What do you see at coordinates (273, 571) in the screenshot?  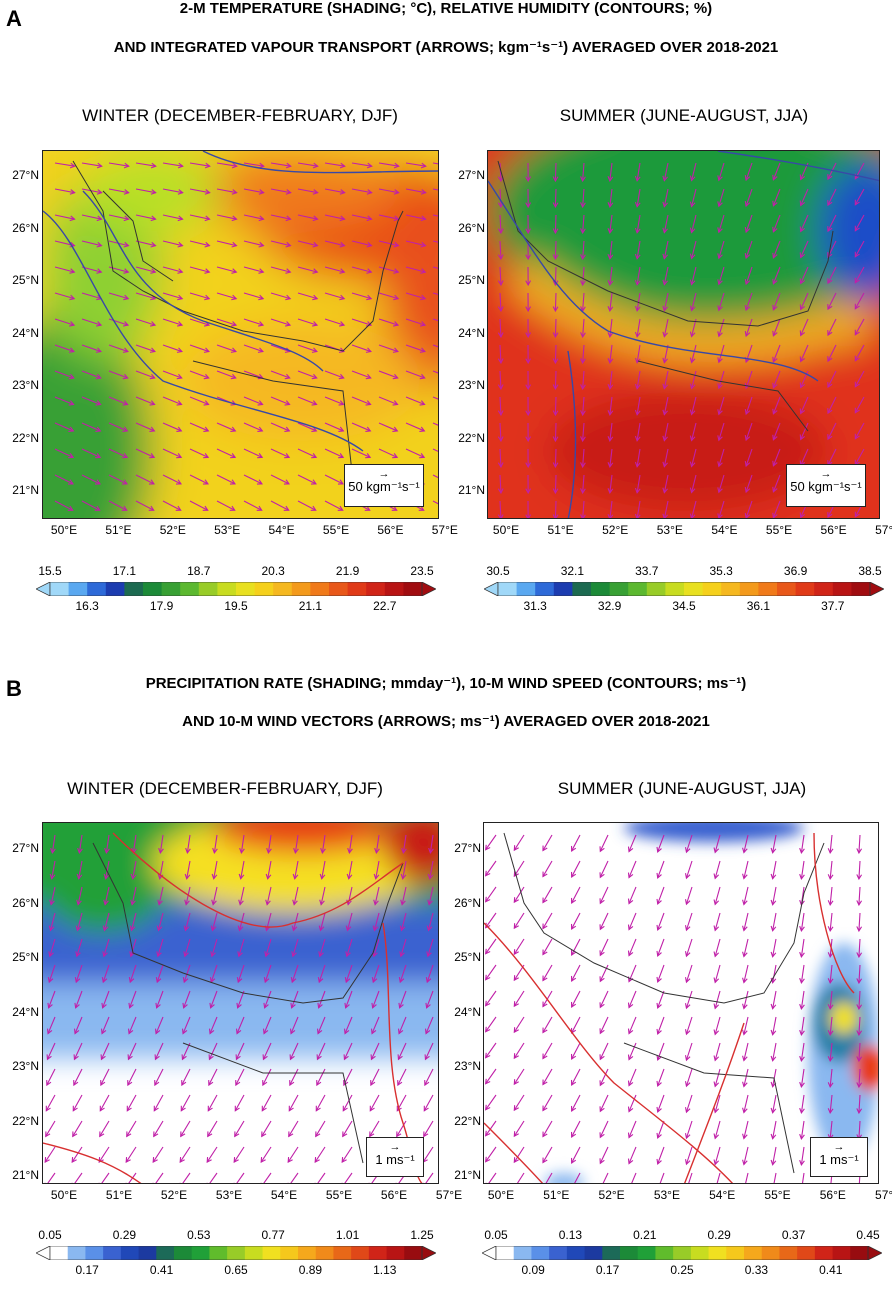 I see `colorbar-tick-label: 20.3` at bounding box center [273, 571].